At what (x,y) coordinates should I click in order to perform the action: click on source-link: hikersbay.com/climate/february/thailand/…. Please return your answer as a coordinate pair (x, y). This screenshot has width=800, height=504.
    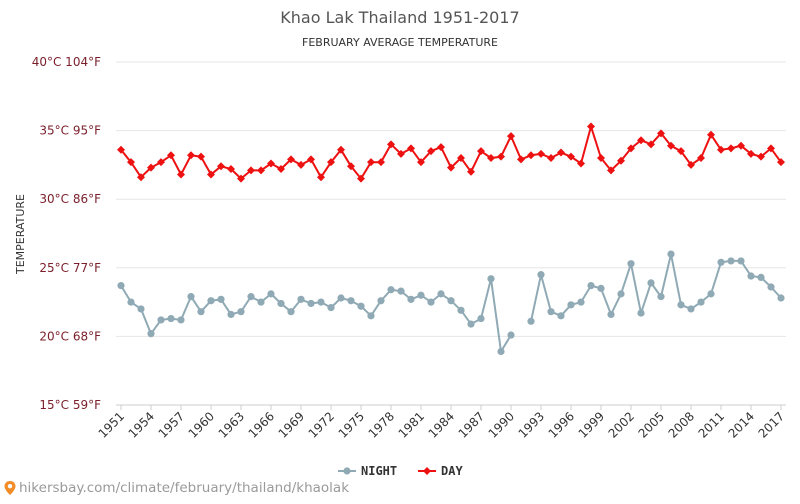
    Looking at the image, I should click on (176, 488).